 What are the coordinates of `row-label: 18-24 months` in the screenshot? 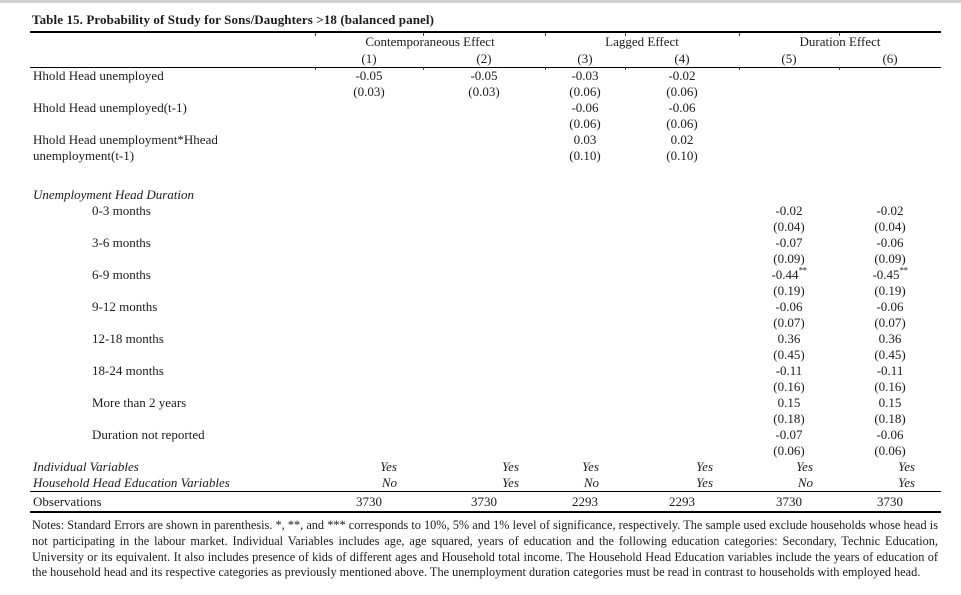 It's located at (128, 370).